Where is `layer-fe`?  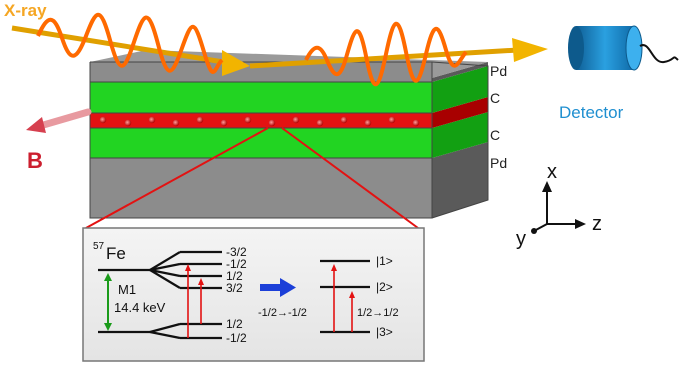
layer-fe is located at coordinates (261, 120).